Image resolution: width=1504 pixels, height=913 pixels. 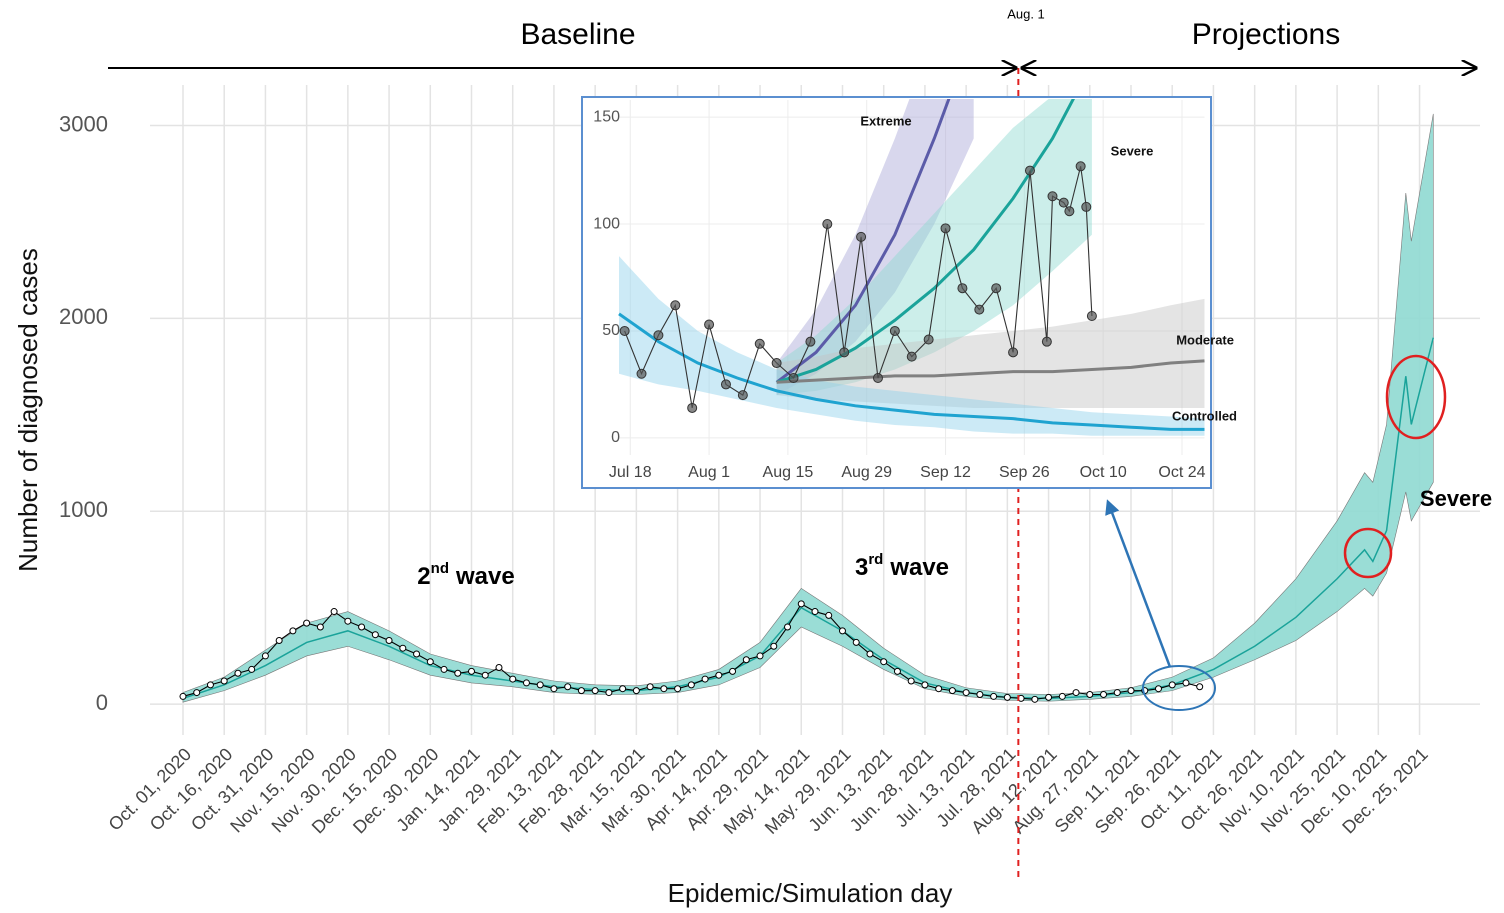 What do you see at coordinates (1456, 498) in the screenshot?
I see `scenario-label: Severe` at bounding box center [1456, 498].